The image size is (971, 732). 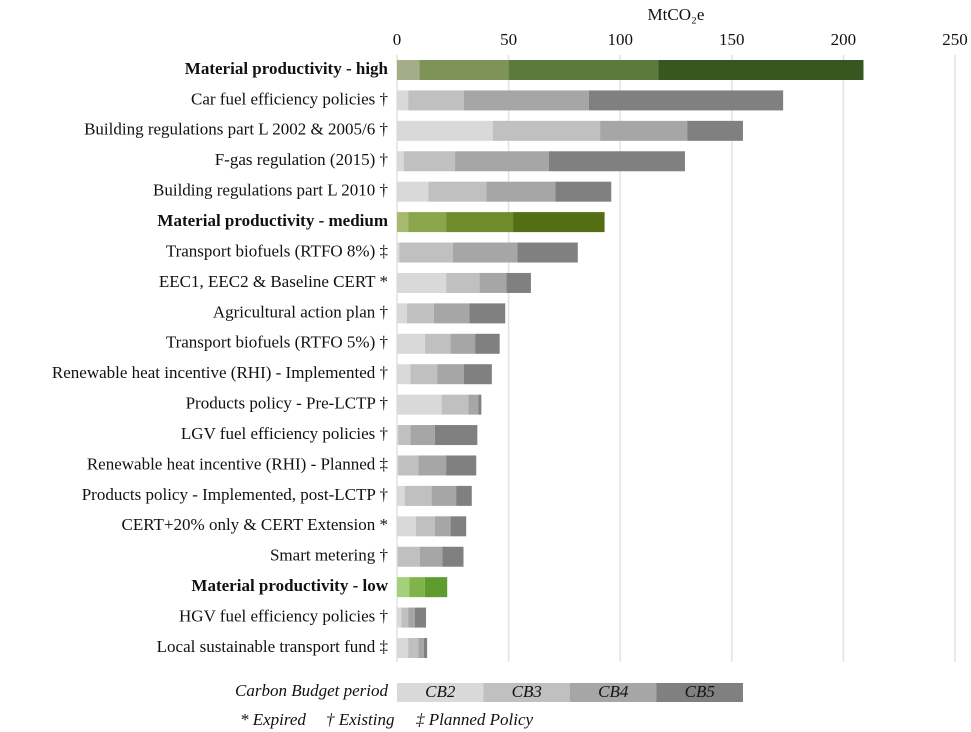 What do you see at coordinates (676, 14) in the screenshot?
I see `x-axis-label: MtCO₂e` at bounding box center [676, 14].